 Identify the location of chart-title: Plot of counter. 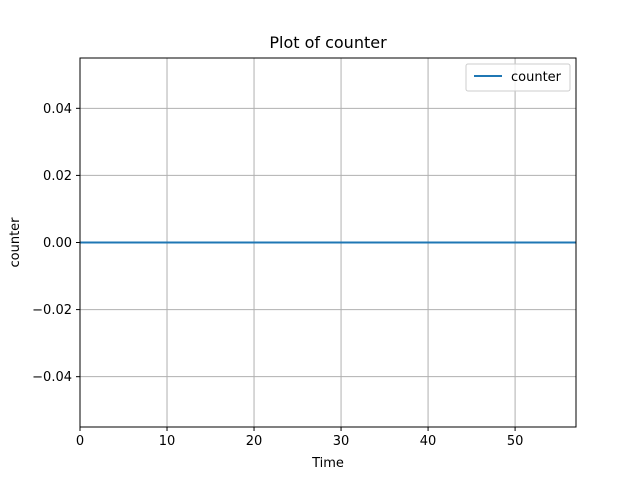
(328, 42).